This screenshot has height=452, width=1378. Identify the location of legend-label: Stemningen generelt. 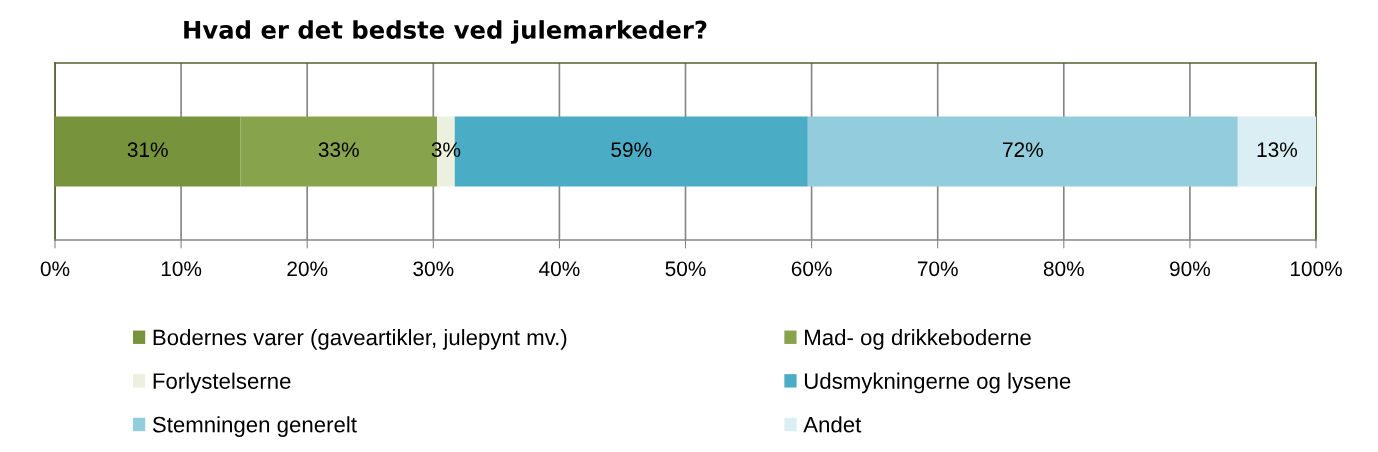
(254, 426).